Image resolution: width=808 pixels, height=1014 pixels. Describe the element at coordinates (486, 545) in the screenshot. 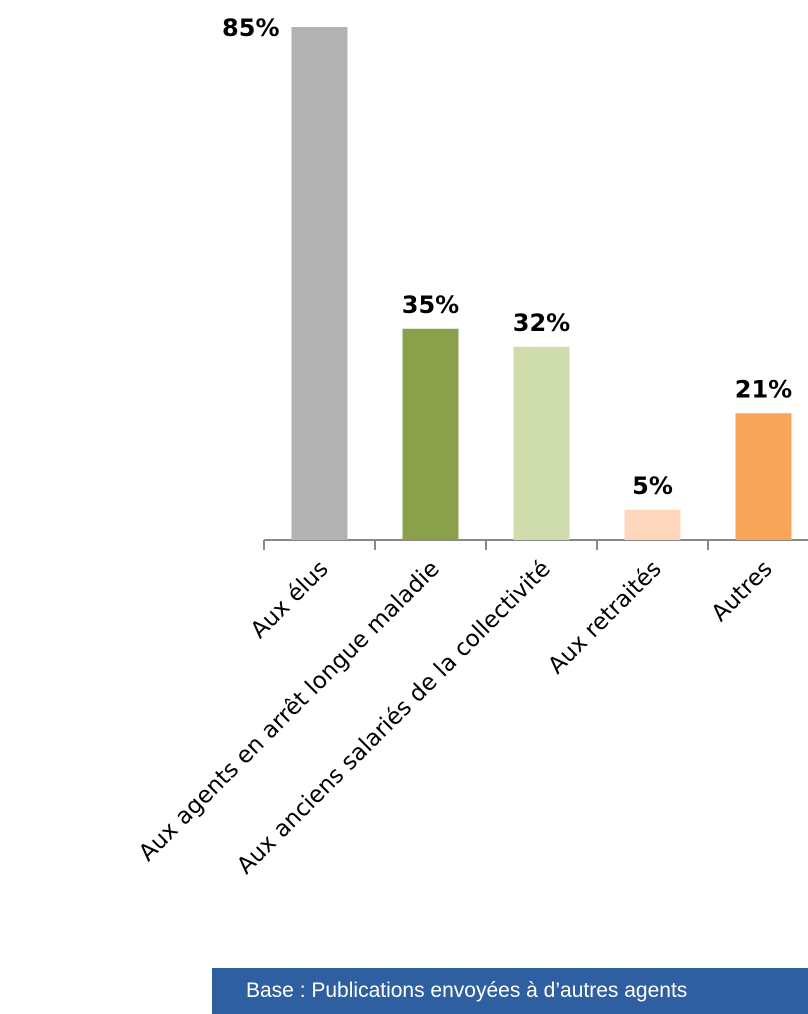

I see `x-axis-ticks` at that location.